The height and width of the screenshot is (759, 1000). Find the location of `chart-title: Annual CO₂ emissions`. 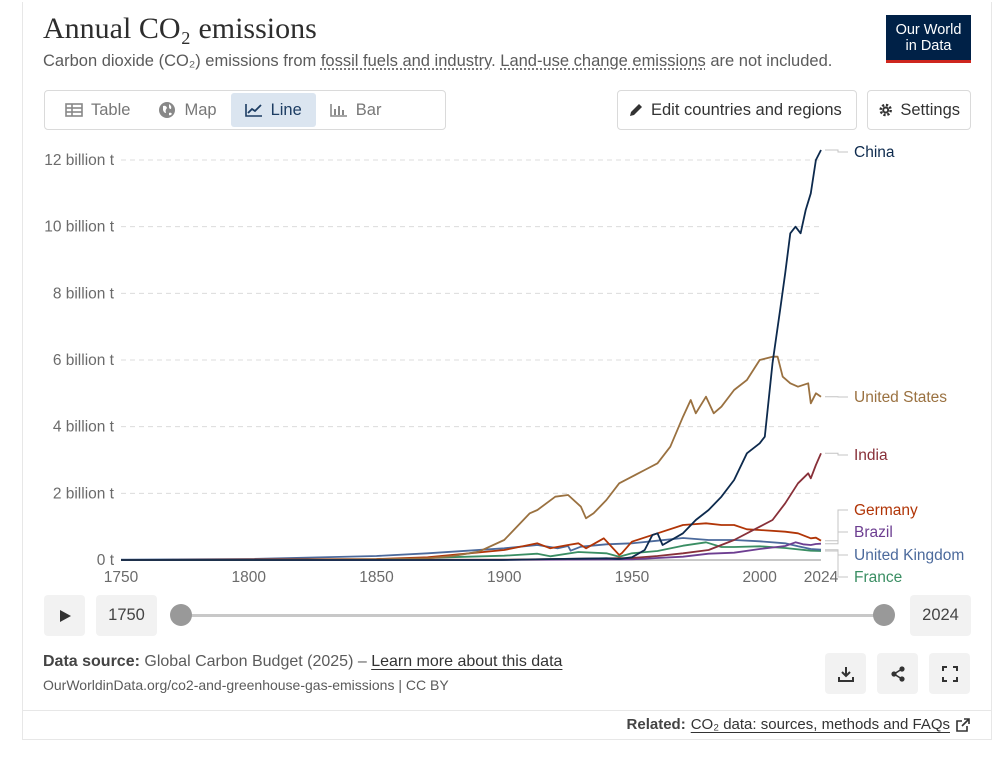

chart-title: Annual CO₂ emissions is located at coordinates (180, 28).